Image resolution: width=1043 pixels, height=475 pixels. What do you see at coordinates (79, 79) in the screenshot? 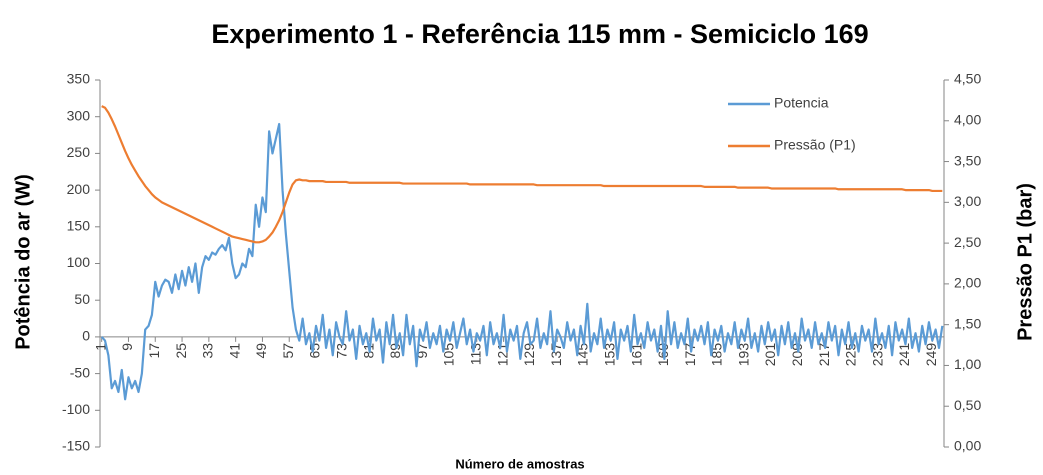
I see `y-tick-label: 350` at bounding box center [79, 79].